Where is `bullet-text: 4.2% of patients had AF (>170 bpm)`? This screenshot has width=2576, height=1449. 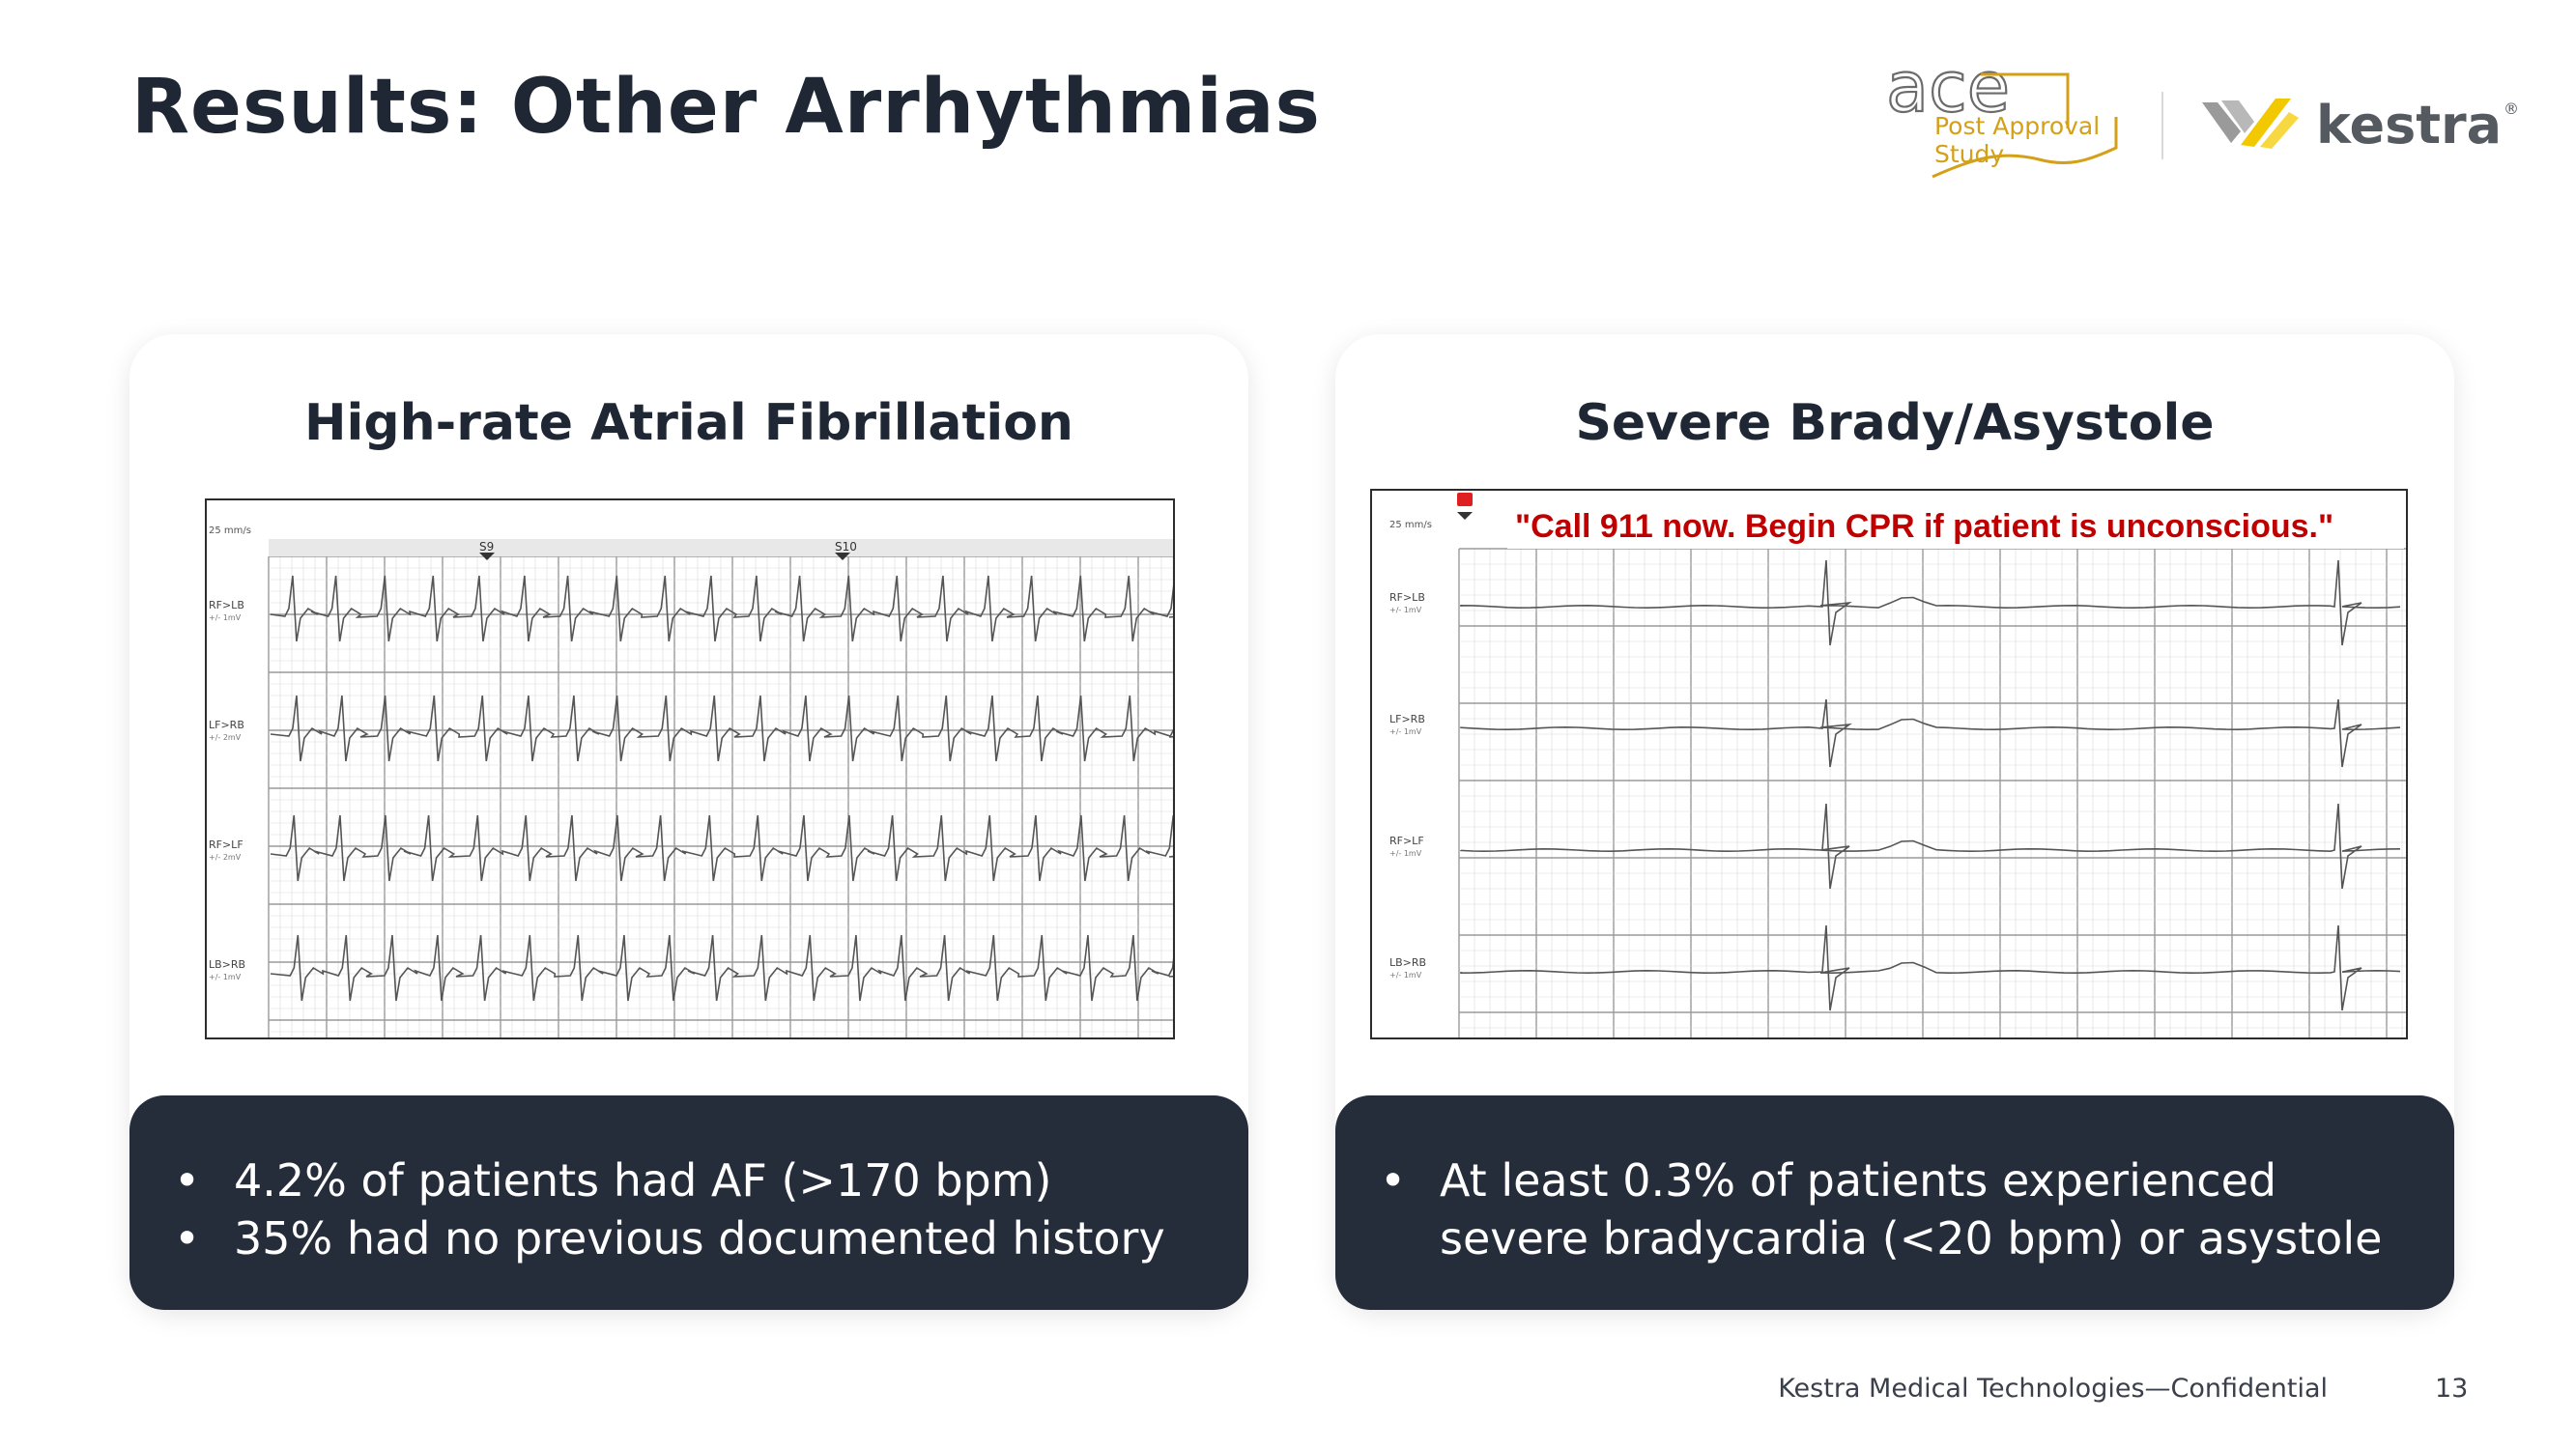 bullet-text: 4.2% of patients had AF (>170 bpm) is located at coordinates (643, 1180).